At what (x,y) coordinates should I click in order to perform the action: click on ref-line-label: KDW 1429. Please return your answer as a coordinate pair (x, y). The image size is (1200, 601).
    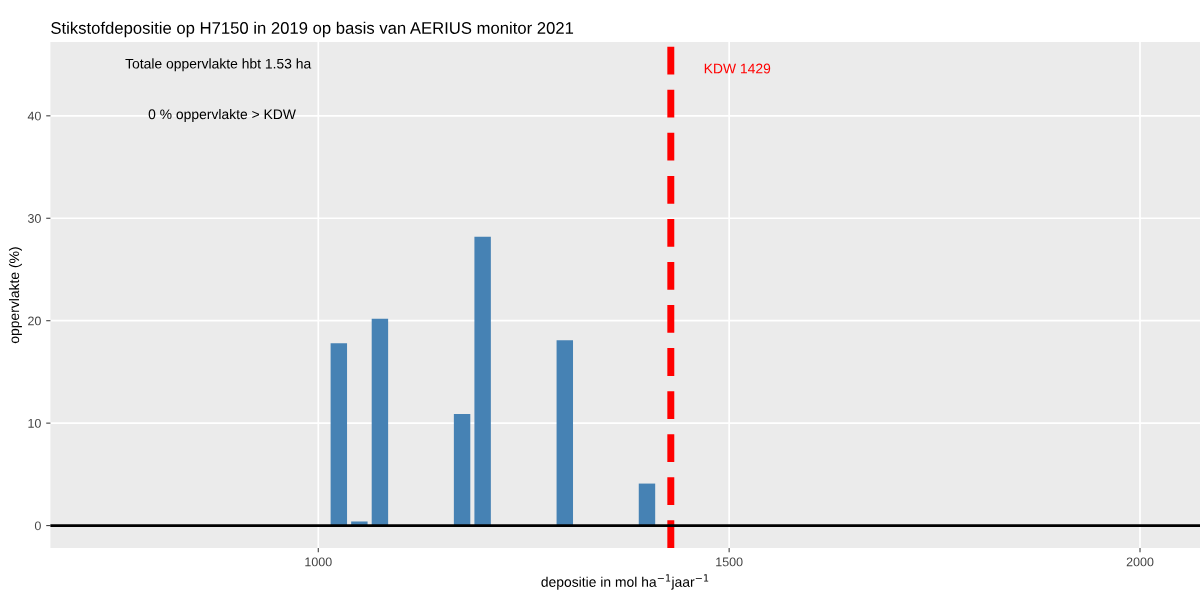
    Looking at the image, I should click on (737, 68).